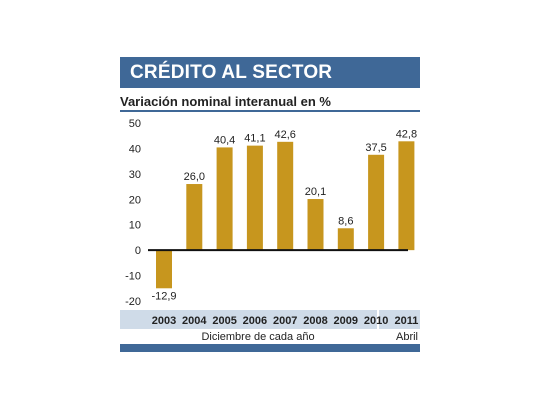 Image resolution: width=540 pixels, height=405 pixels. Describe the element at coordinates (315, 225) in the screenshot. I see `bar-2008` at that location.